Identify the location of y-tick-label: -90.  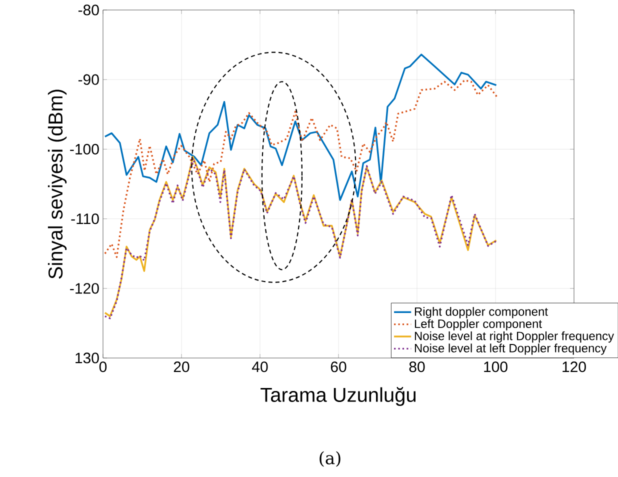
(88, 79).